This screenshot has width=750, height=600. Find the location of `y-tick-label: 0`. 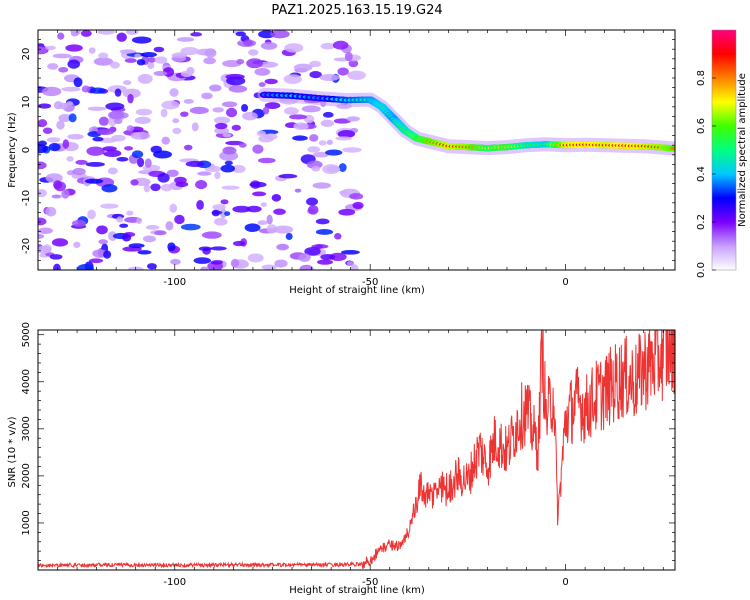

y-tick-label: 0 is located at coordinates (26, 150).